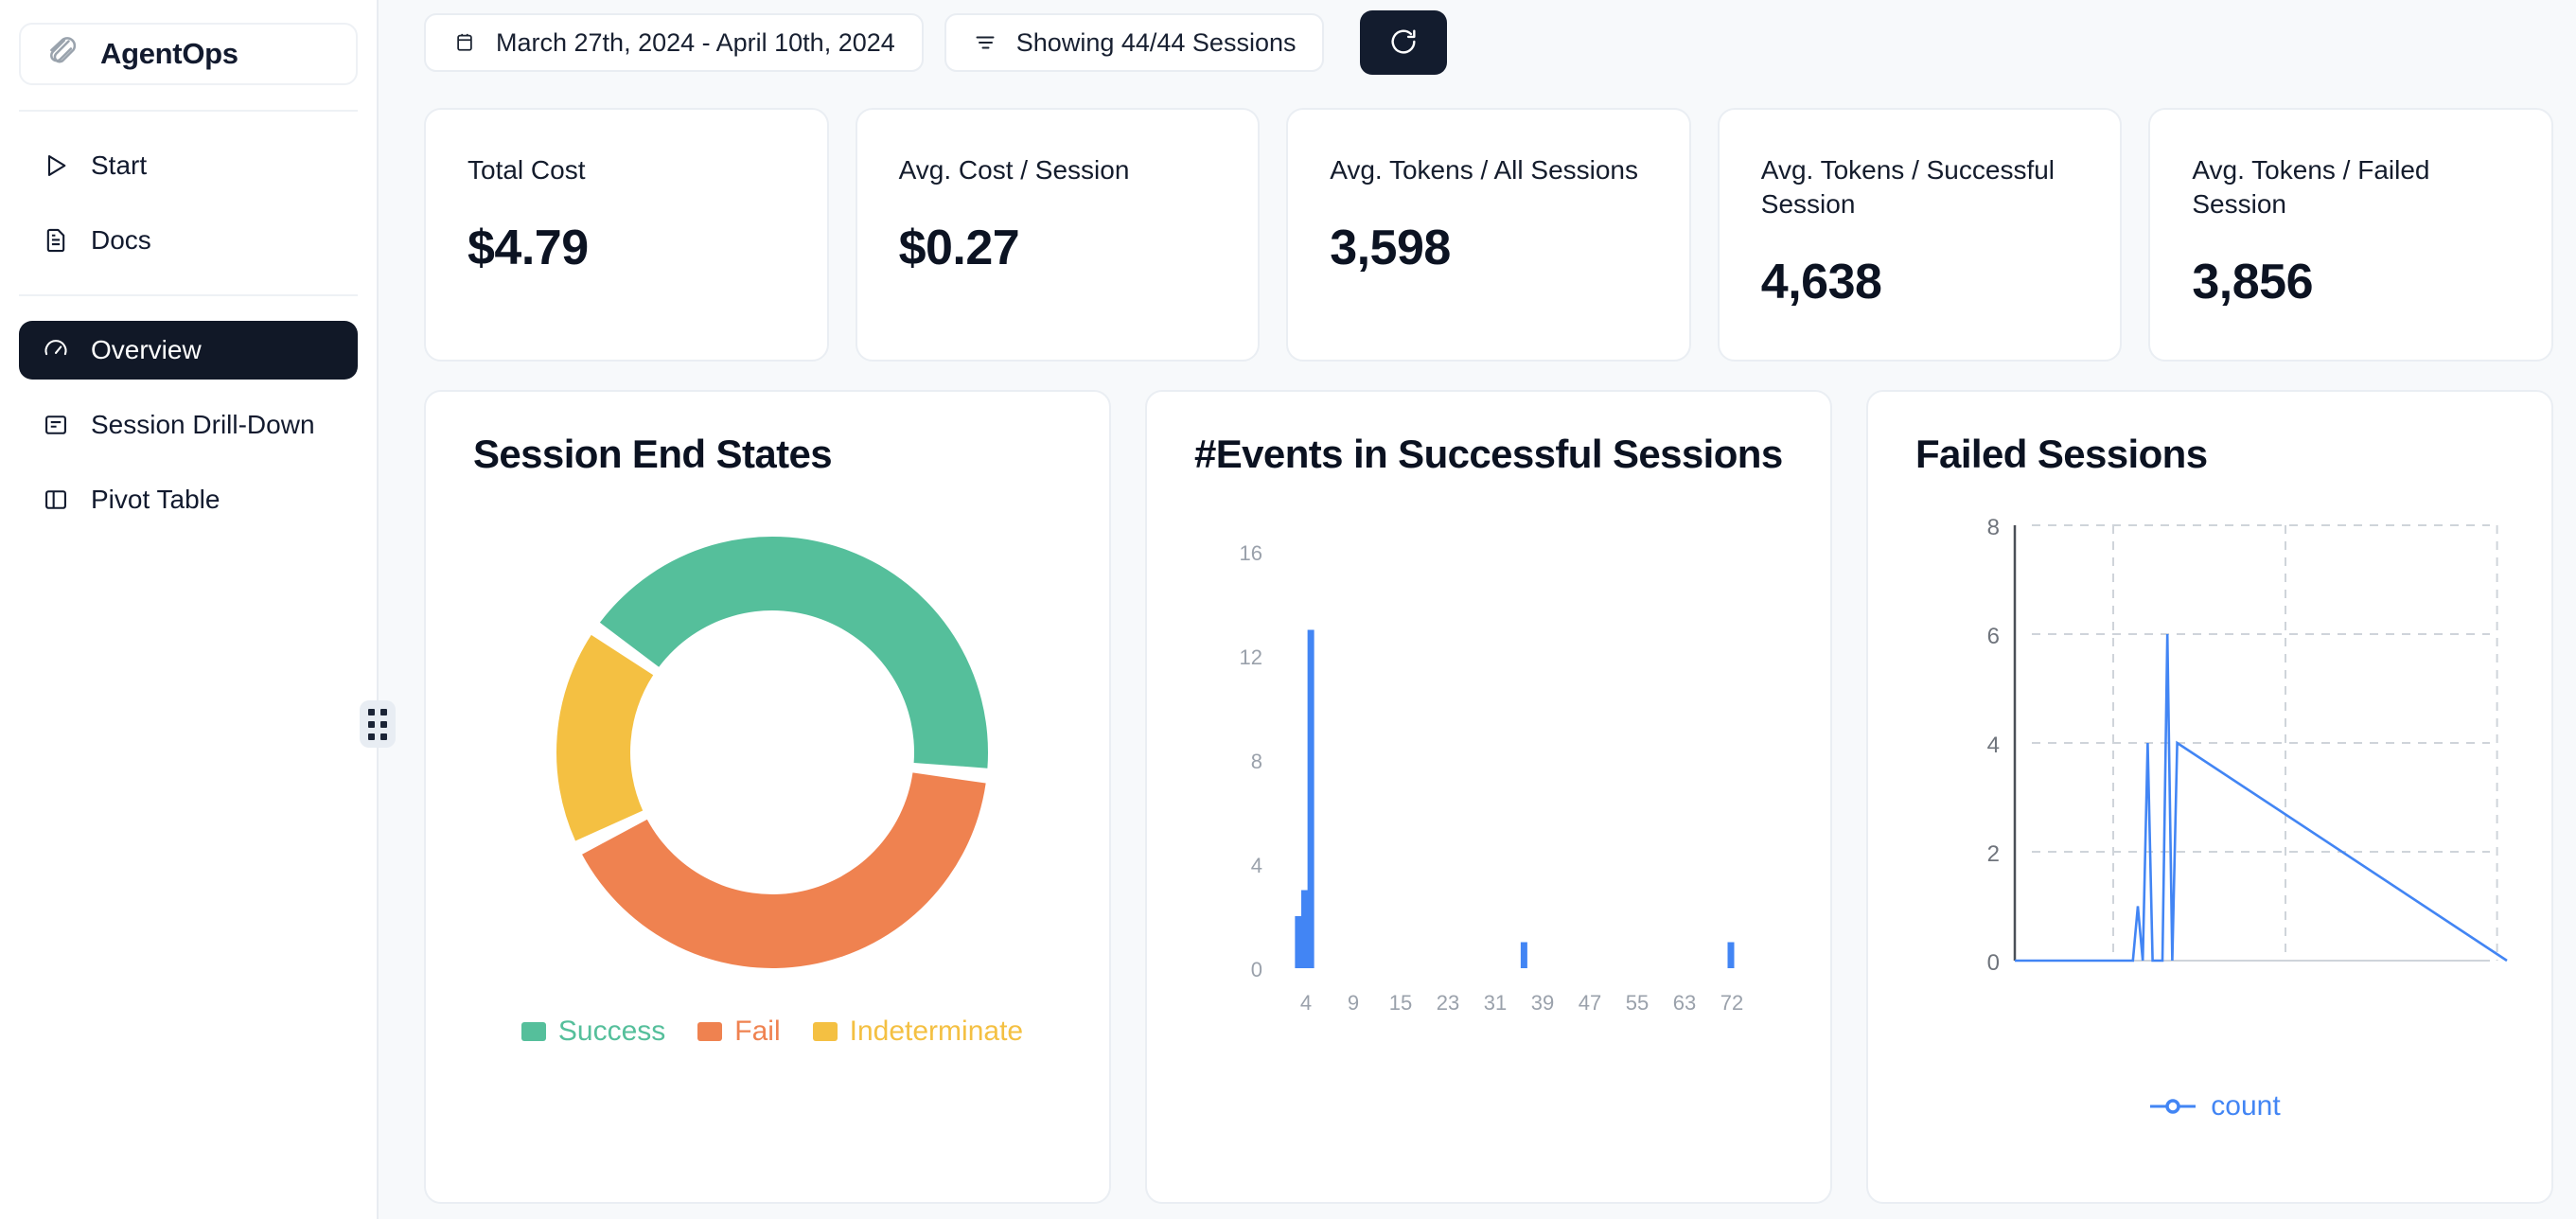  Describe the element at coordinates (121, 240) in the screenshot. I see `sidebar-item-label: Docs` at that location.